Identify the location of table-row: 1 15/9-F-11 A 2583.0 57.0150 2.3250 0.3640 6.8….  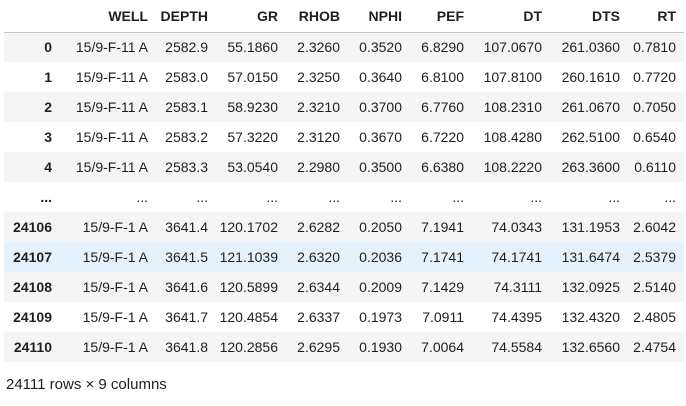
(344, 77).